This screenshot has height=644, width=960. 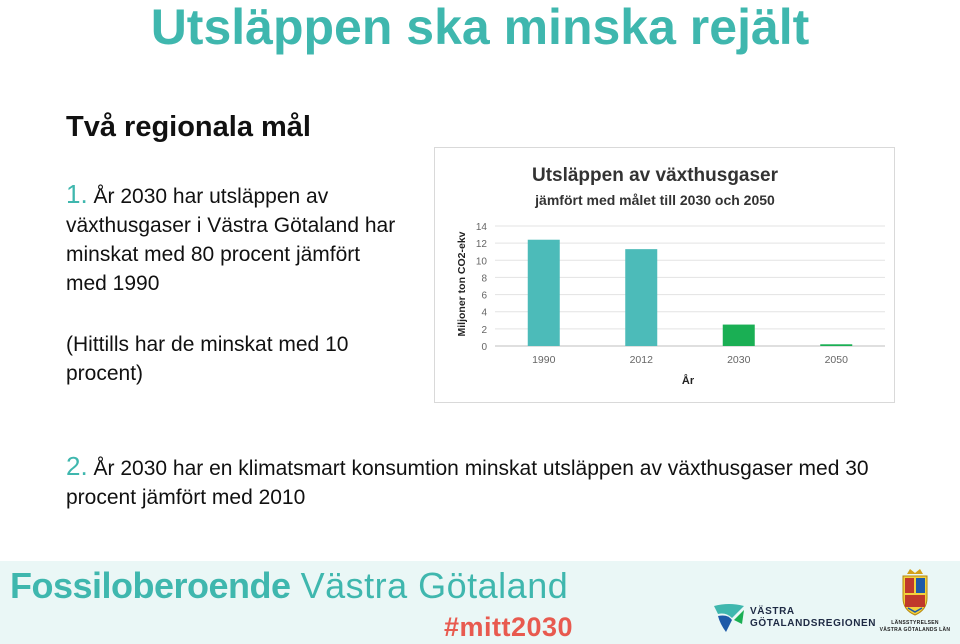 I want to click on y-tick-label: 6, so click(x=484, y=296).